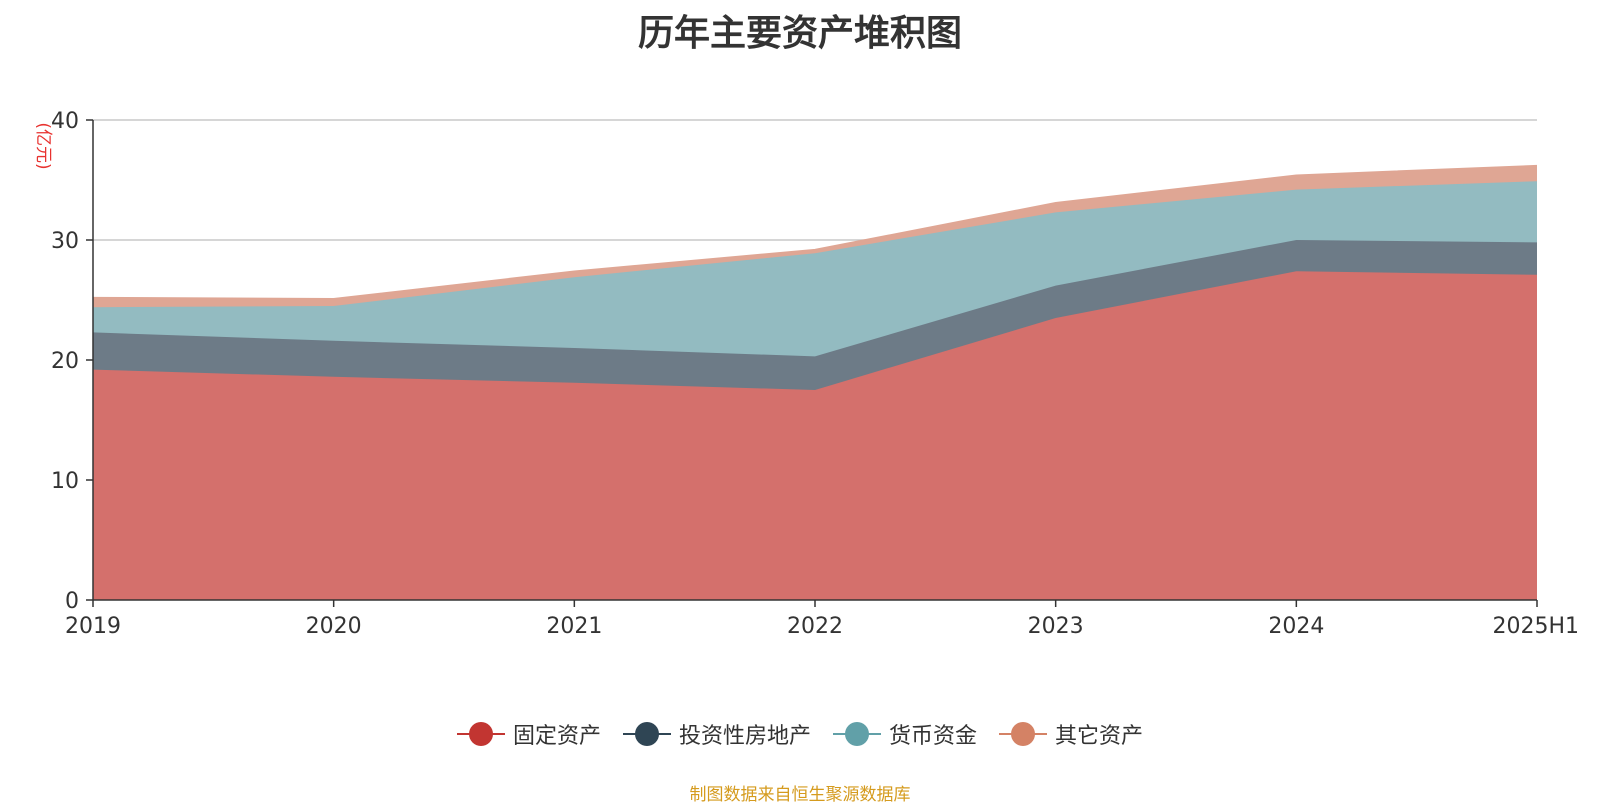 This screenshot has height=805, width=1600. What do you see at coordinates (65, 361) in the screenshot?
I see `y-tick-label-20: 20` at bounding box center [65, 361].